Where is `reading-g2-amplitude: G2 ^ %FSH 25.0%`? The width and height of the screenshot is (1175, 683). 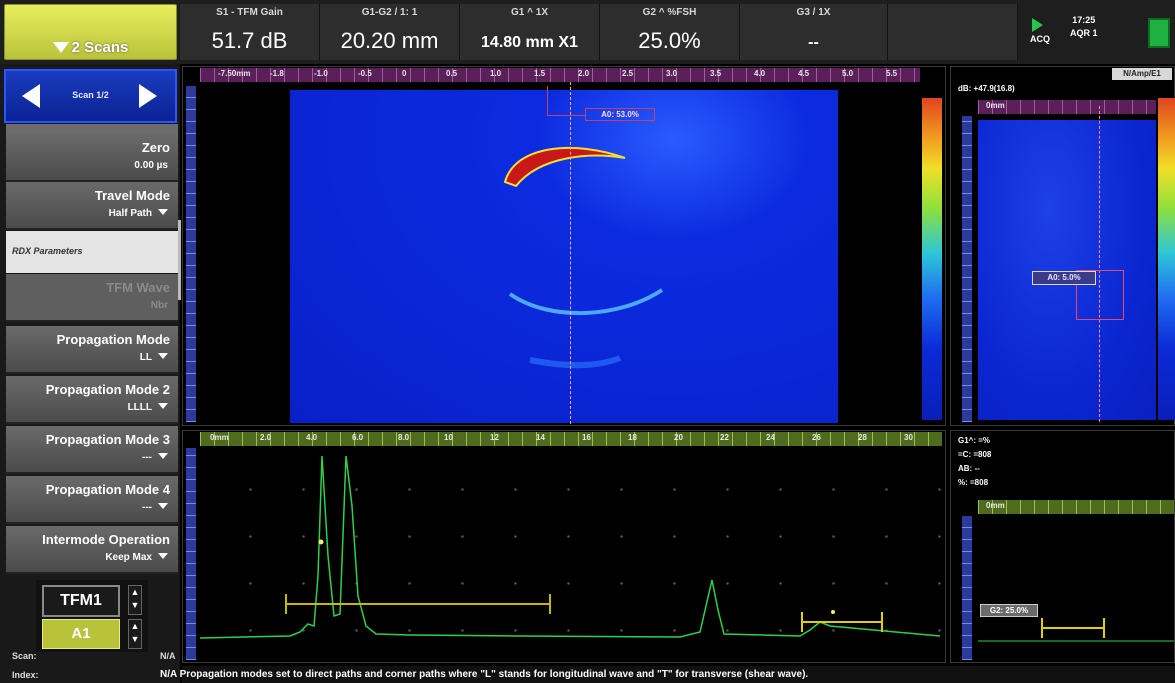
reading-g2-amplitude: G2 ^ %FSH 25.0% is located at coordinates (670, 32).